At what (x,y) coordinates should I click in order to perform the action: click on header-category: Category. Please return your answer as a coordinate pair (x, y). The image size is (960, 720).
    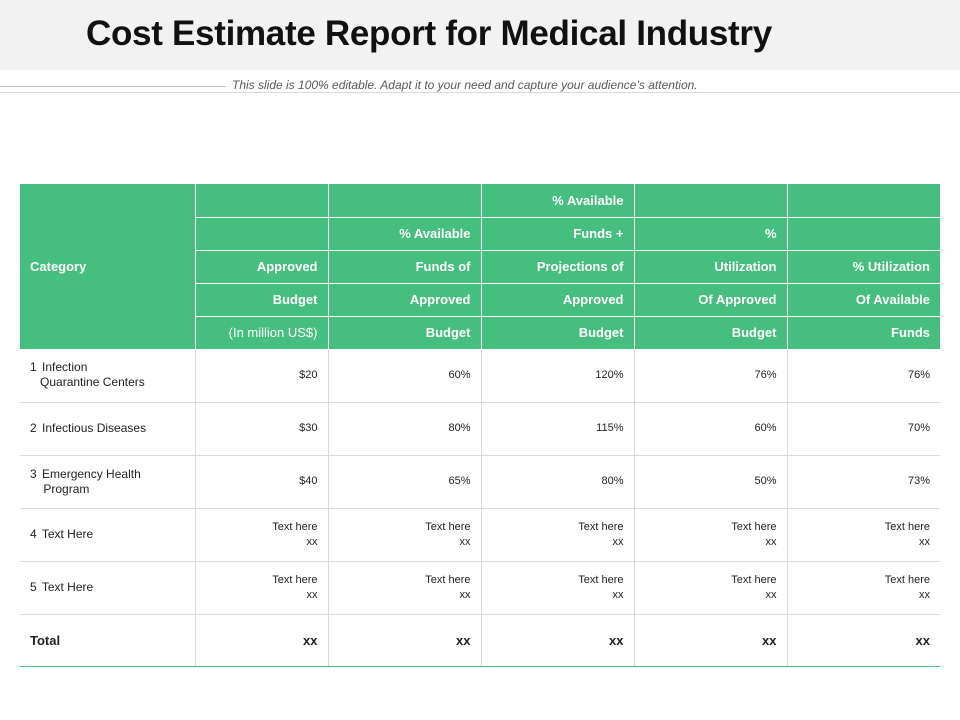
    Looking at the image, I should click on (108, 266).